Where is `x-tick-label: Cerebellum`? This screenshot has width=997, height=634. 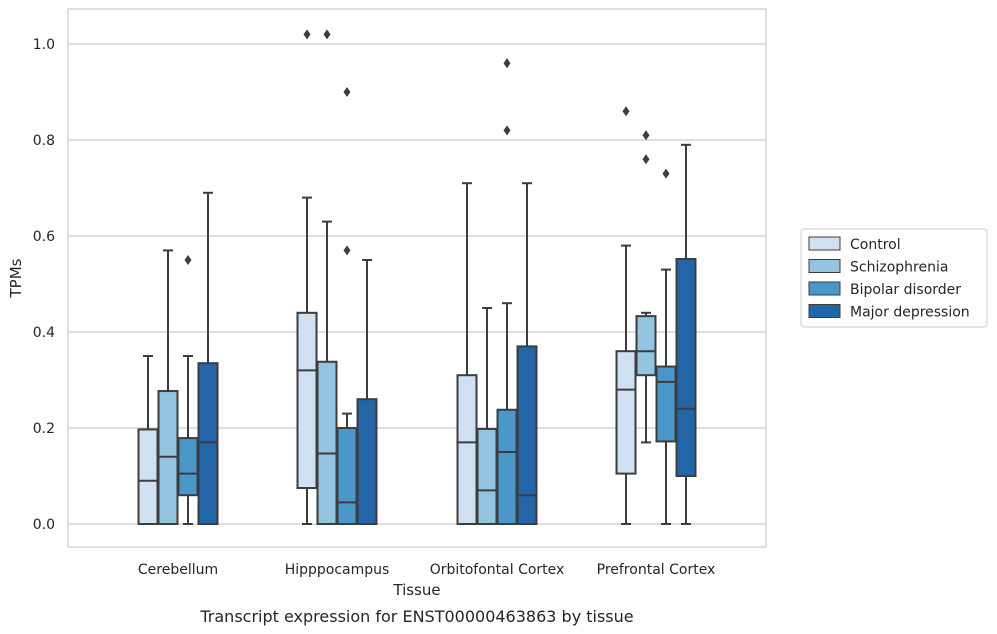 x-tick-label: Cerebellum is located at coordinates (178, 570).